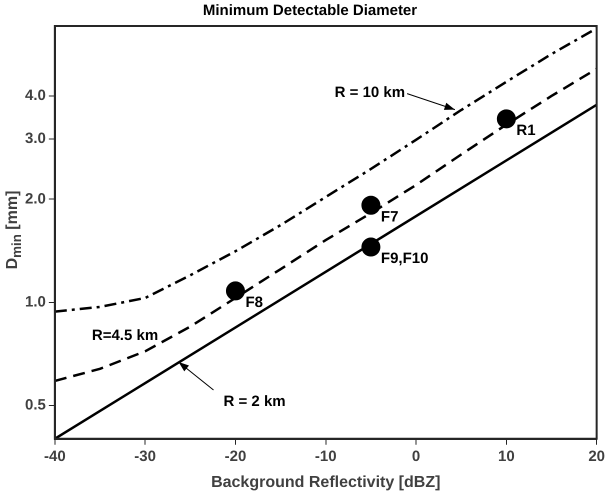 The width and height of the screenshot is (608, 496). What do you see at coordinates (325, 482) in the screenshot?
I see `x-axis-title: Background Reflectivity [dBZ]` at bounding box center [325, 482].